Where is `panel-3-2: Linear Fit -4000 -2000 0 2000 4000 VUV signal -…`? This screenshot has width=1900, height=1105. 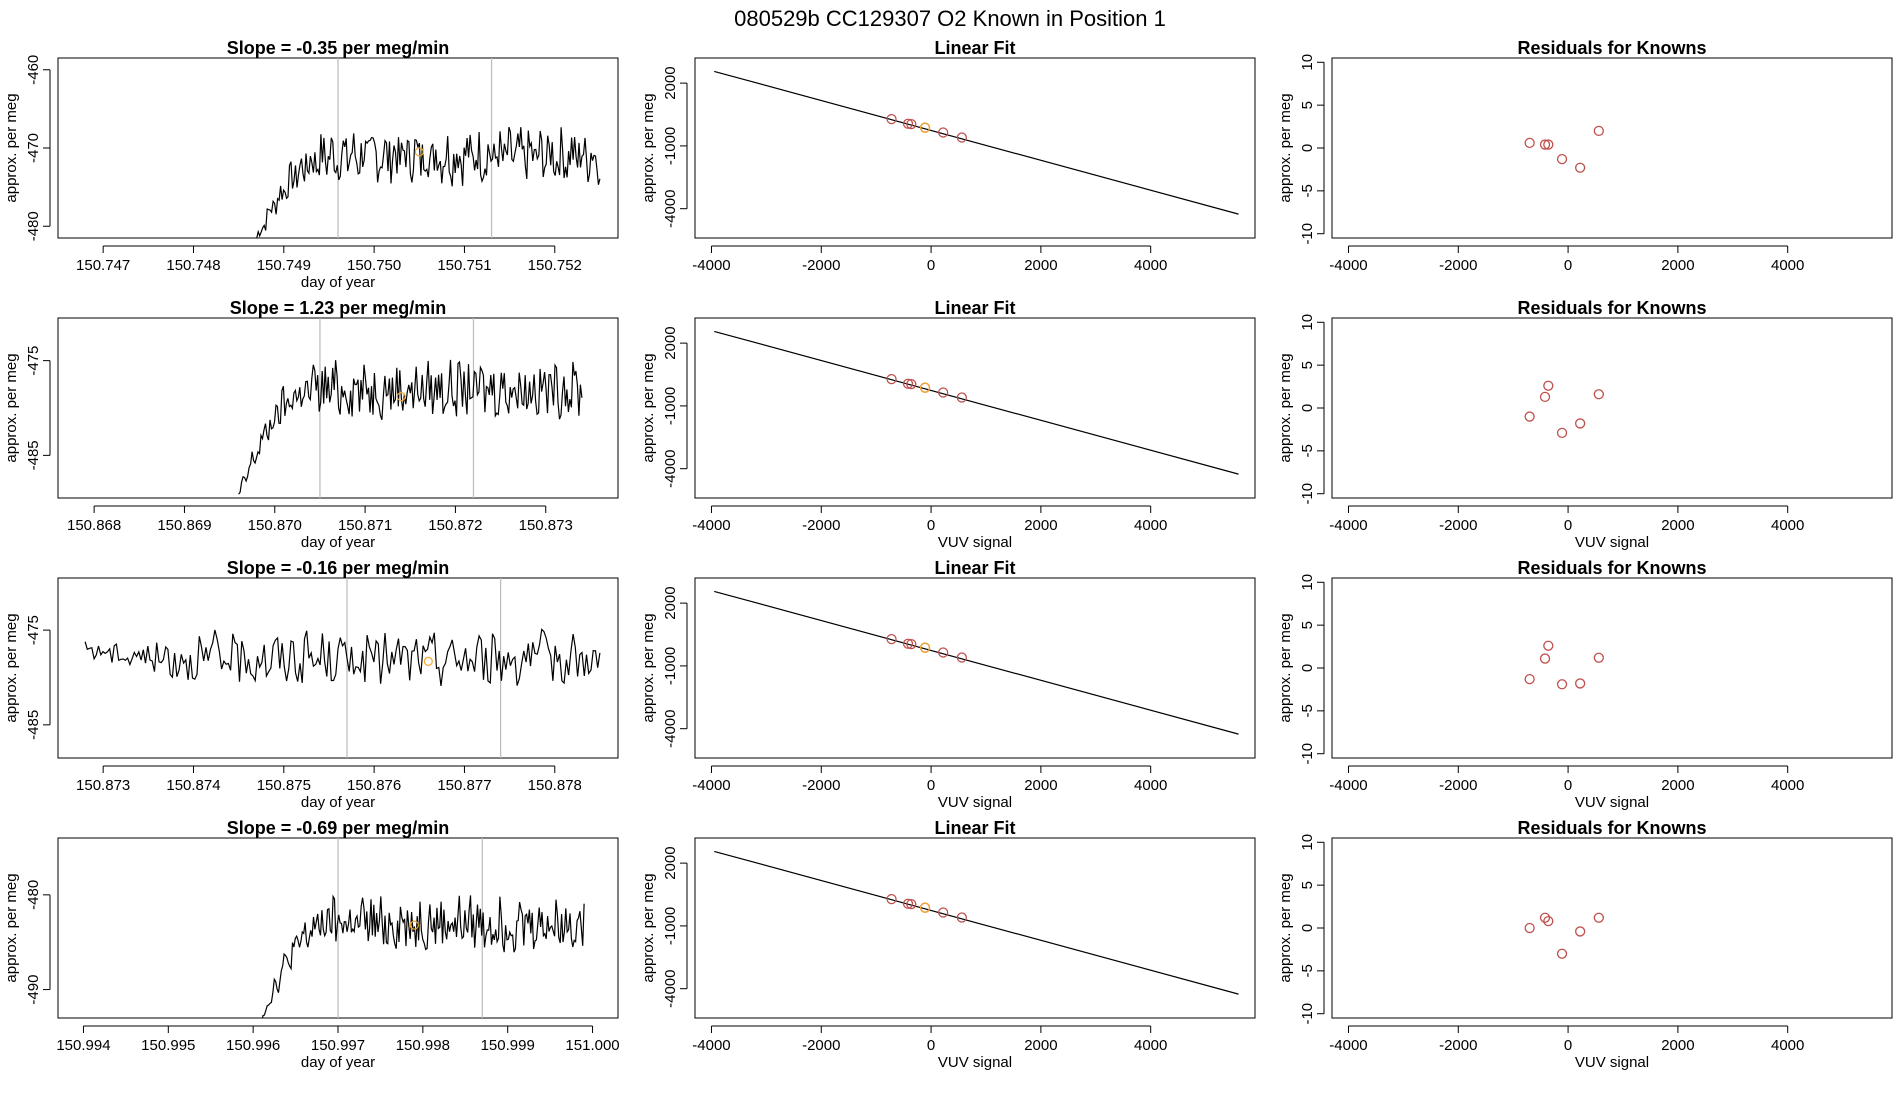
panel-3-2: Linear Fit -4000 -2000 0 2000 4000 VUV signal -… is located at coordinates (948, 684).